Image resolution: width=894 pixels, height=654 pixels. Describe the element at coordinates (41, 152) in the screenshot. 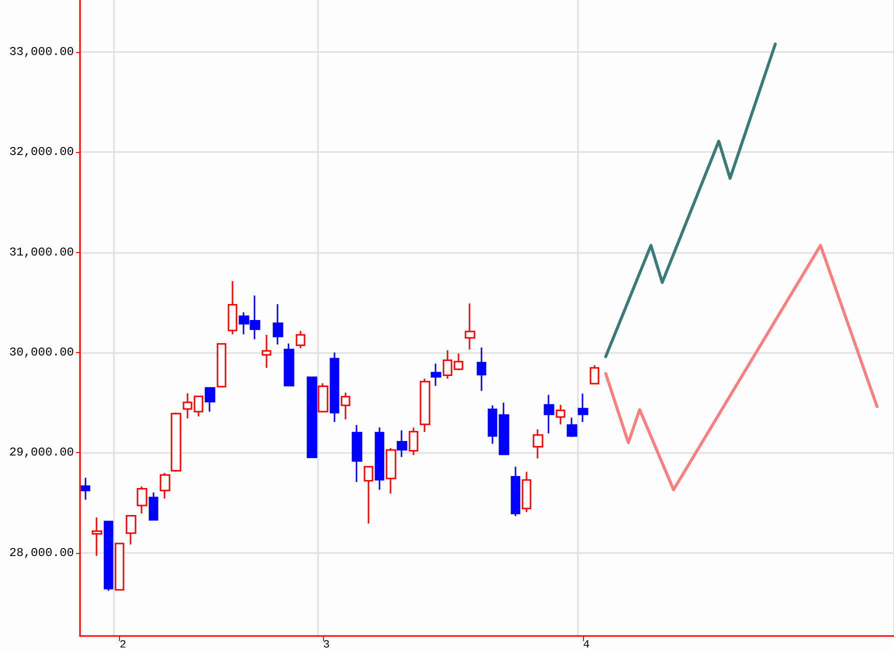

I see `y-tick-label: 32,000.00` at that location.